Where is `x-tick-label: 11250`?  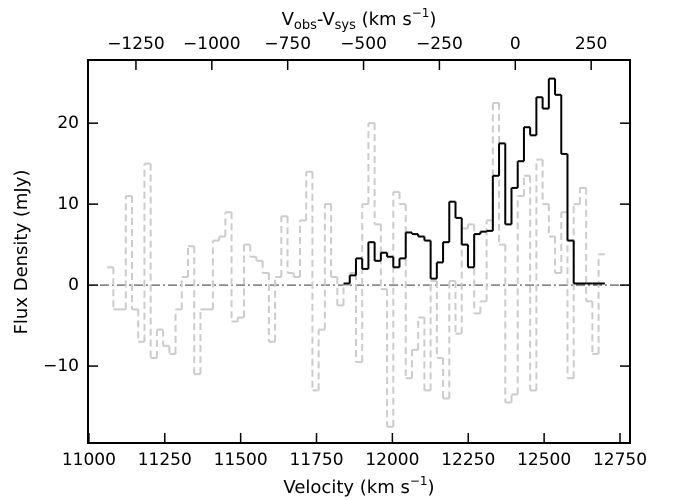
x-tick-label: 11250 is located at coordinates (165, 460).